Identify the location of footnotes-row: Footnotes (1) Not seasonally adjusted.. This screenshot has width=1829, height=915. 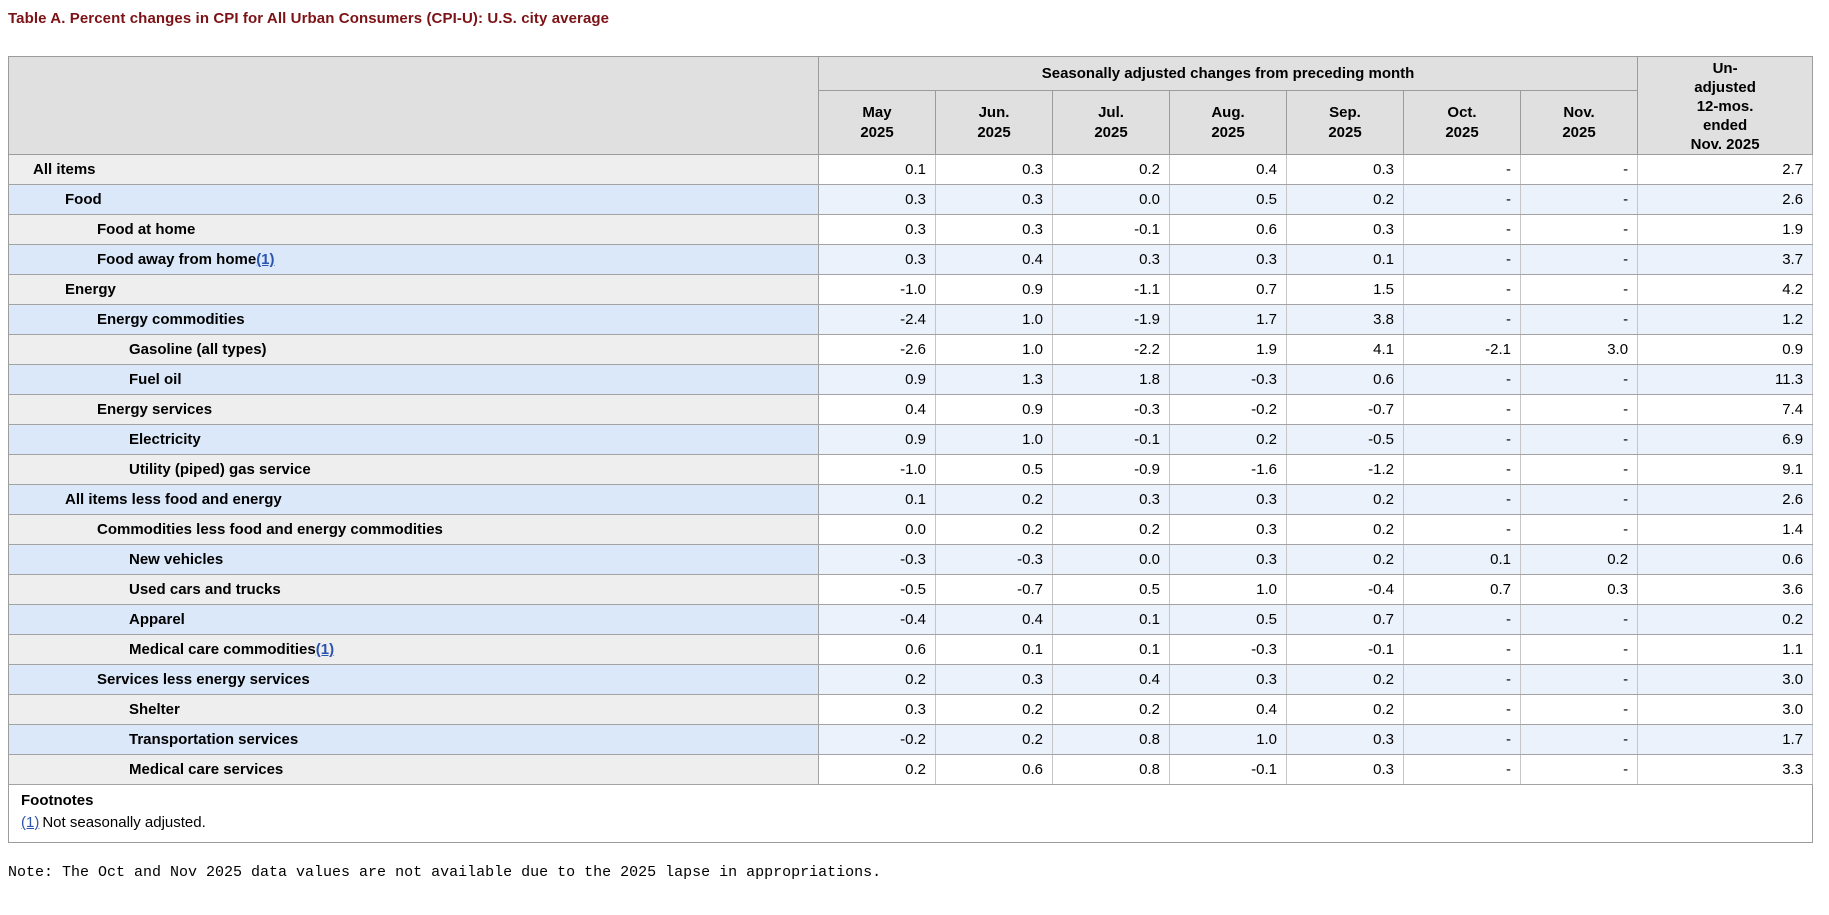
(910, 813).